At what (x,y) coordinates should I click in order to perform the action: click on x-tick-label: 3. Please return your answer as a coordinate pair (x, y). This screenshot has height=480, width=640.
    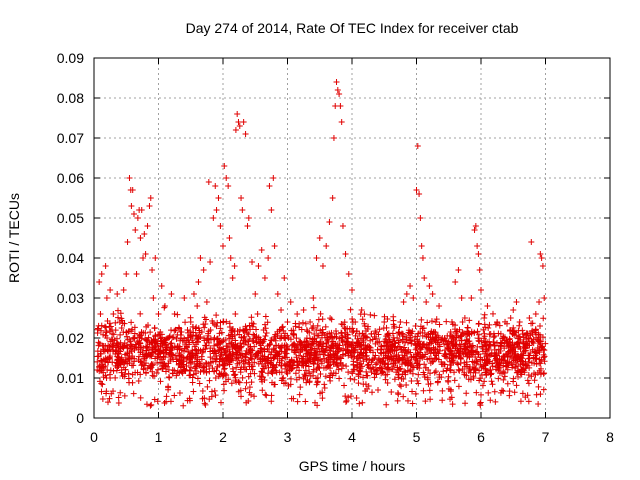
    Looking at the image, I should click on (288, 437).